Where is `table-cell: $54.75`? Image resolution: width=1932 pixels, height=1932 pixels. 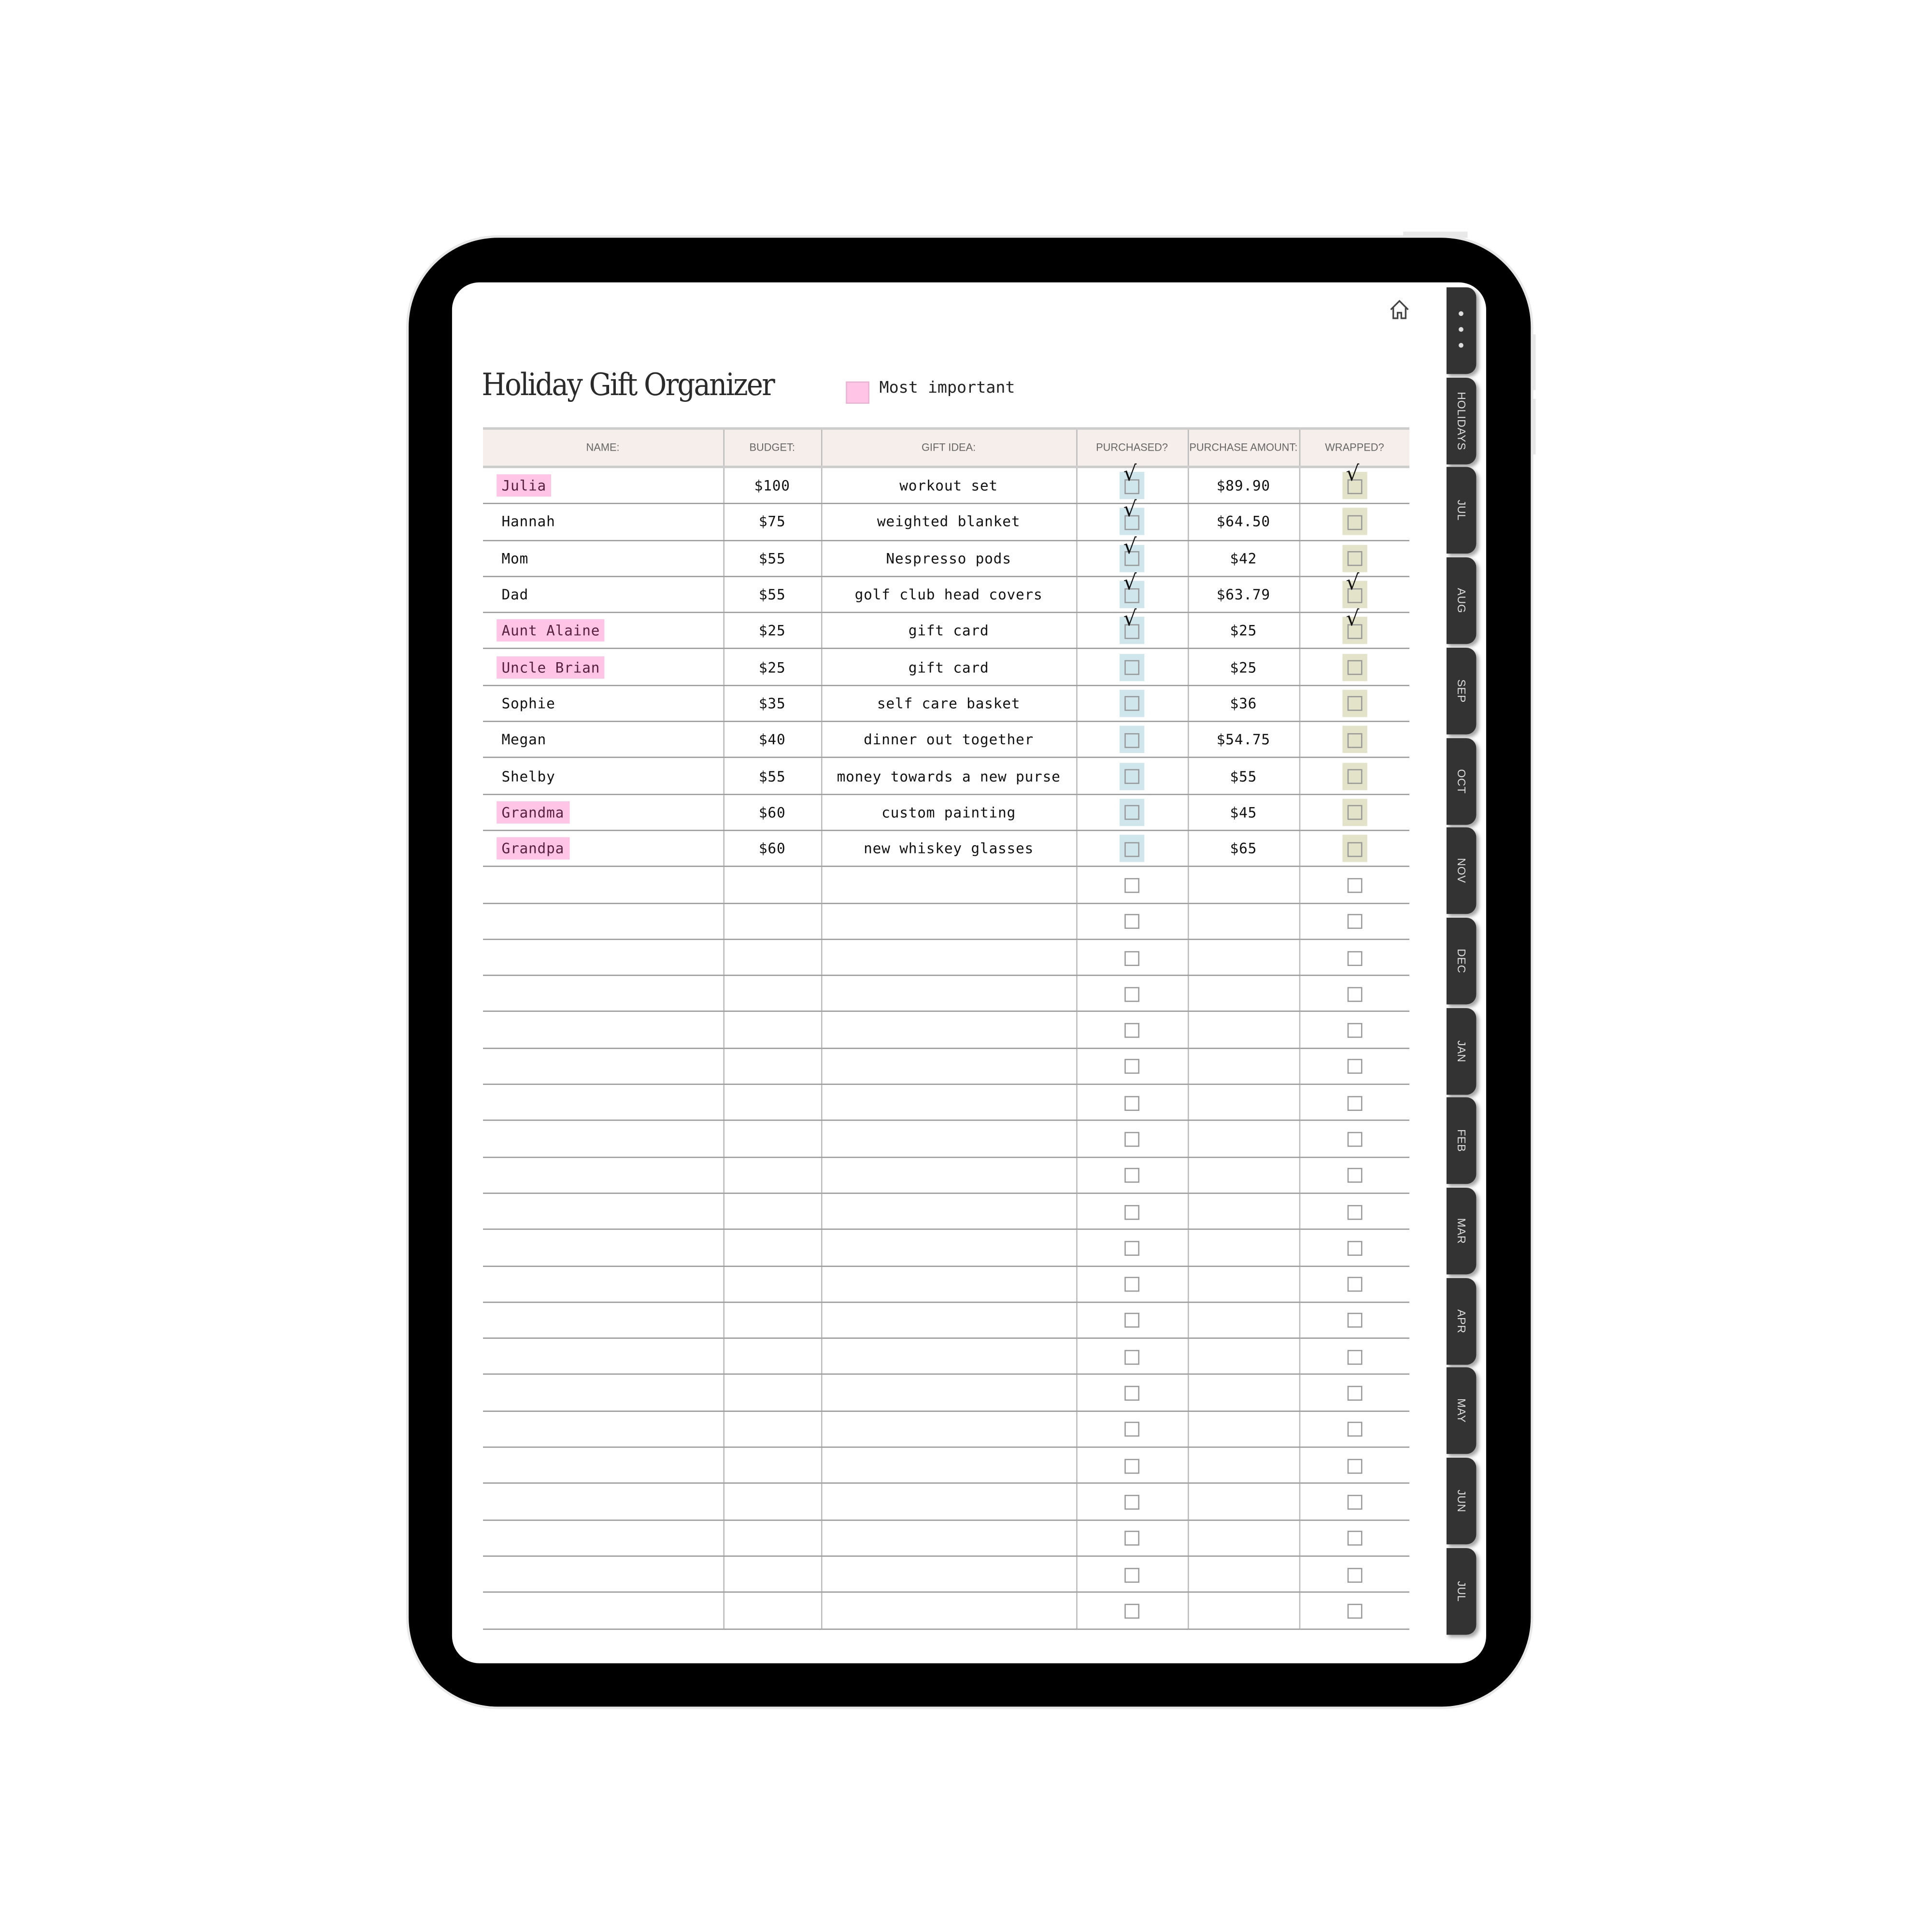
table-cell: $54.75 is located at coordinates (1243, 740).